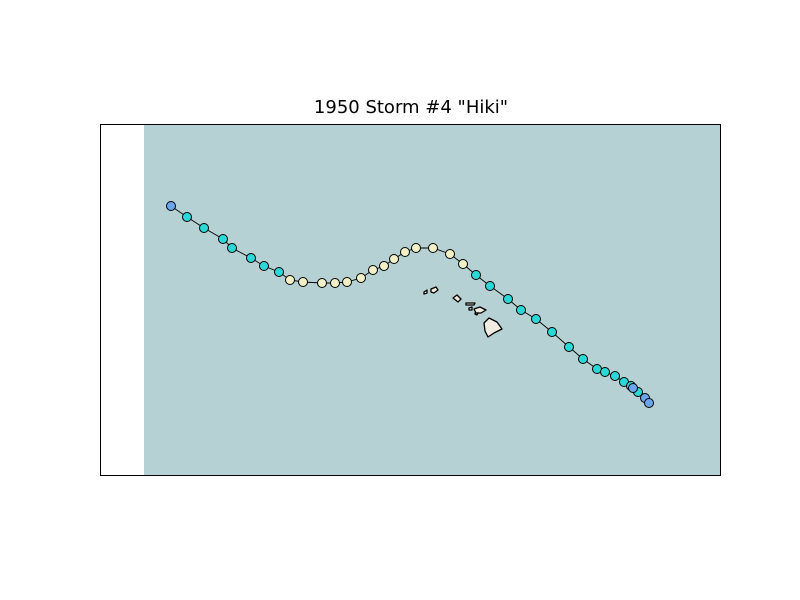  I want to click on island-molokai, so click(470, 304).